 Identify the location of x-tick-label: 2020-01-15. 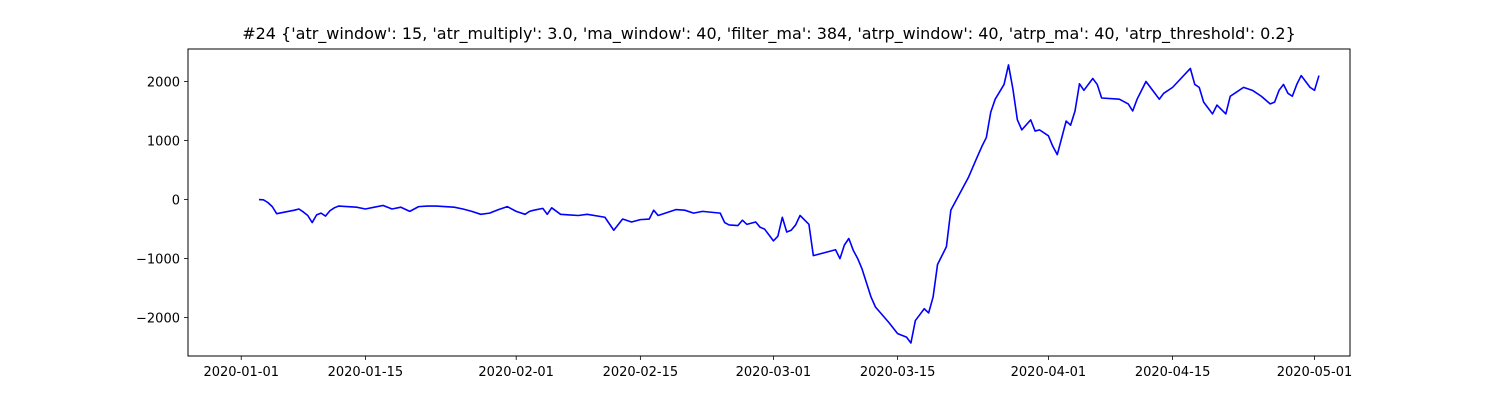
(366, 372).